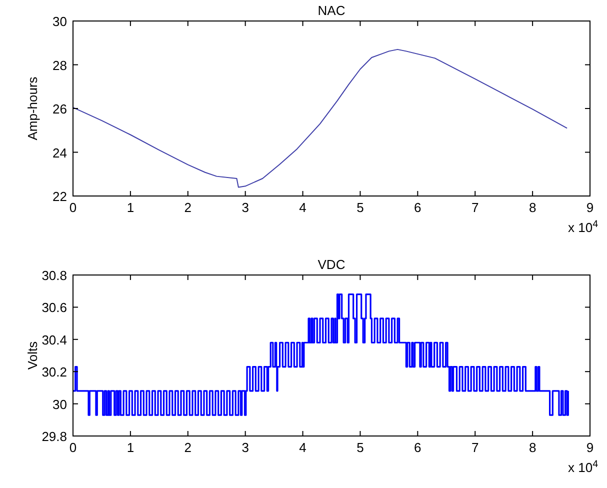 The width and height of the screenshot is (607, 488). I want to click on y-tick-label: 29.8, so click(54, 436).